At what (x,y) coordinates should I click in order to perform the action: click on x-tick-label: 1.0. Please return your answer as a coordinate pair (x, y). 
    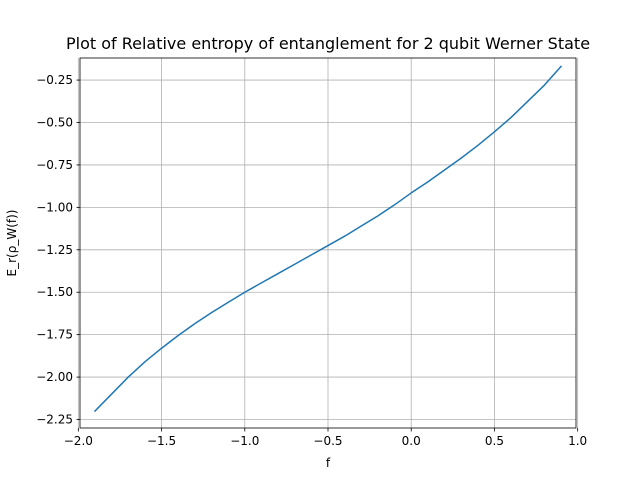
    Looking at the image, I should click on (577, 441).